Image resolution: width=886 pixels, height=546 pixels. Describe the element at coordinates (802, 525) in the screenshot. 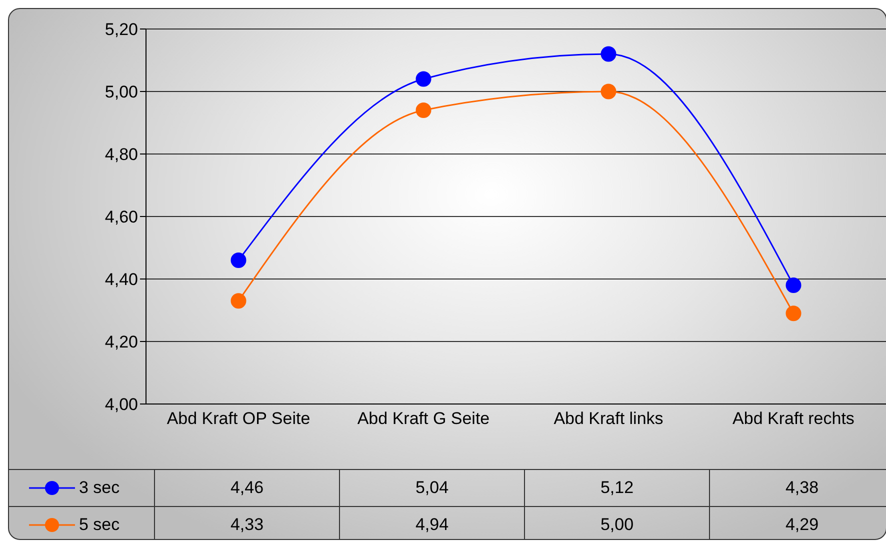

I see `data-label: 4,29` at that location.